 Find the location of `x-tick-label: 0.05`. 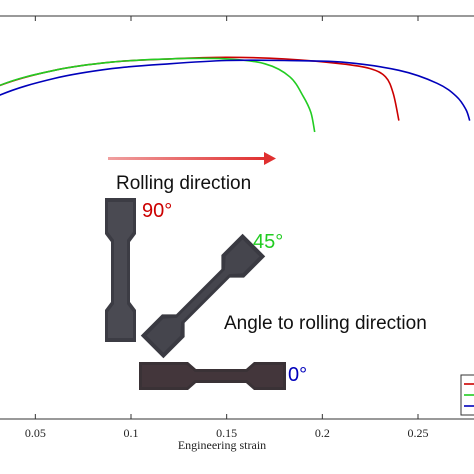

x-tick-label: 0.05 is located at coordinates (35, 433).